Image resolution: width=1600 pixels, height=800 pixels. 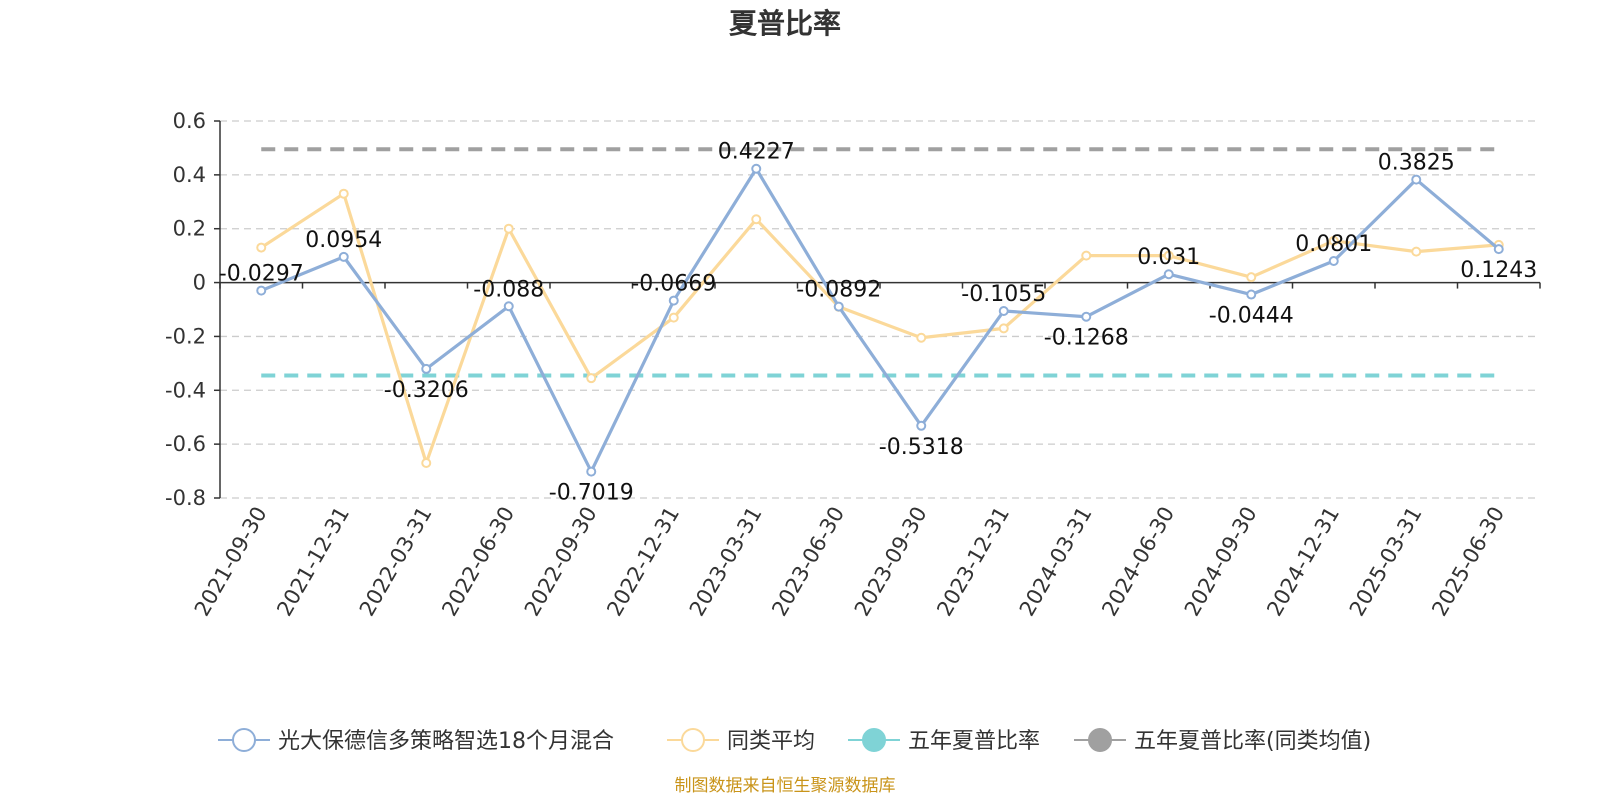 I want to click on data-source-note: 制图数据来自恒生聚源数据库, so click(x=785, y=786).